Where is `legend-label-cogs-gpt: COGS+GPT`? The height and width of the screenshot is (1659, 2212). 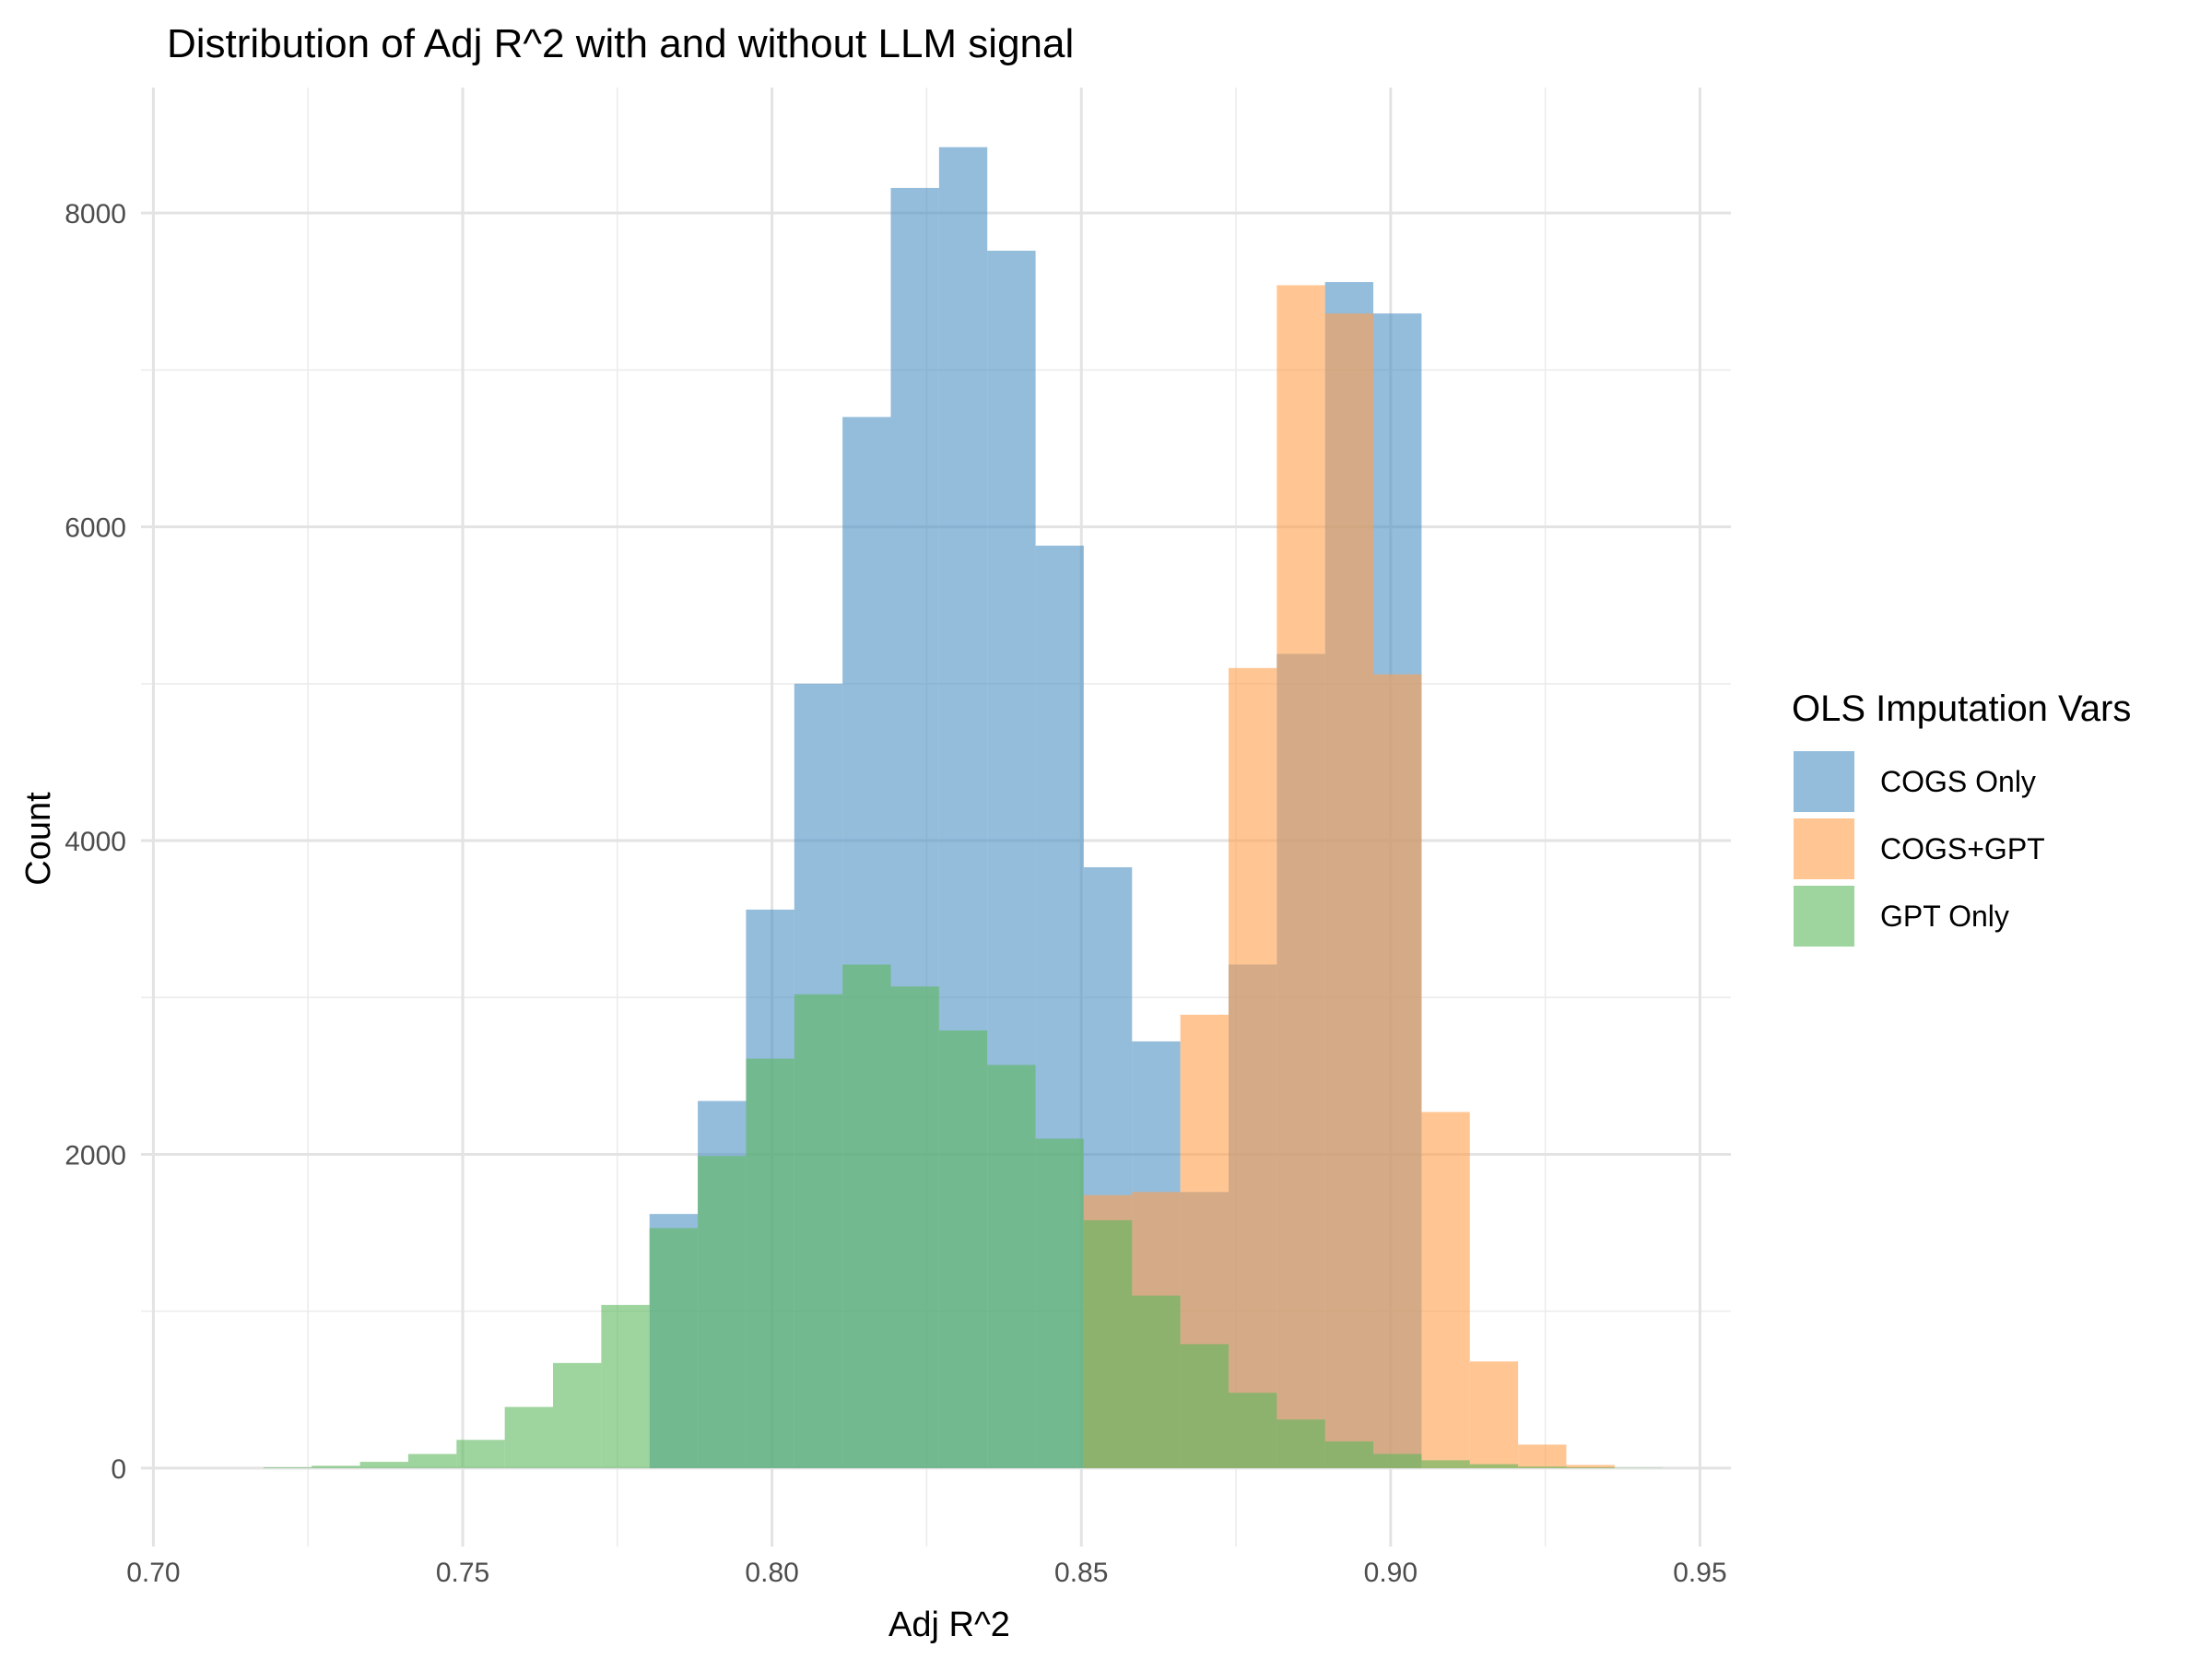 legend-label-cogs-gpt: COGS+GPT is located at coordinates (1962, 848).